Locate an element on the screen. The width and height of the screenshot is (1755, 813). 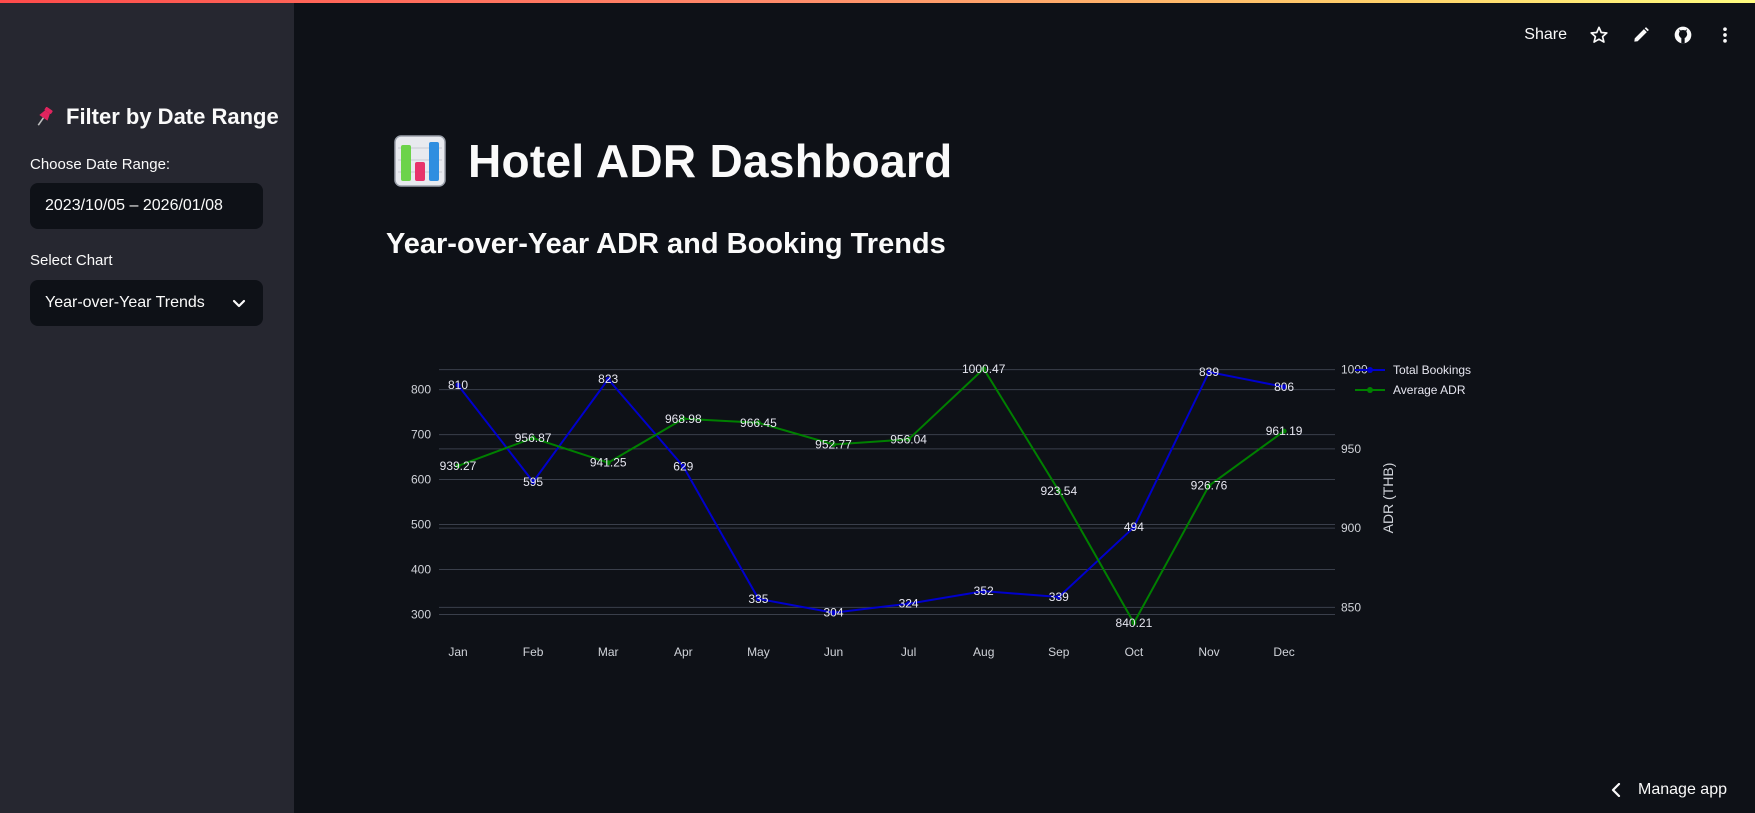
data-label: 923.54 is located at coordinates (1058, 491).